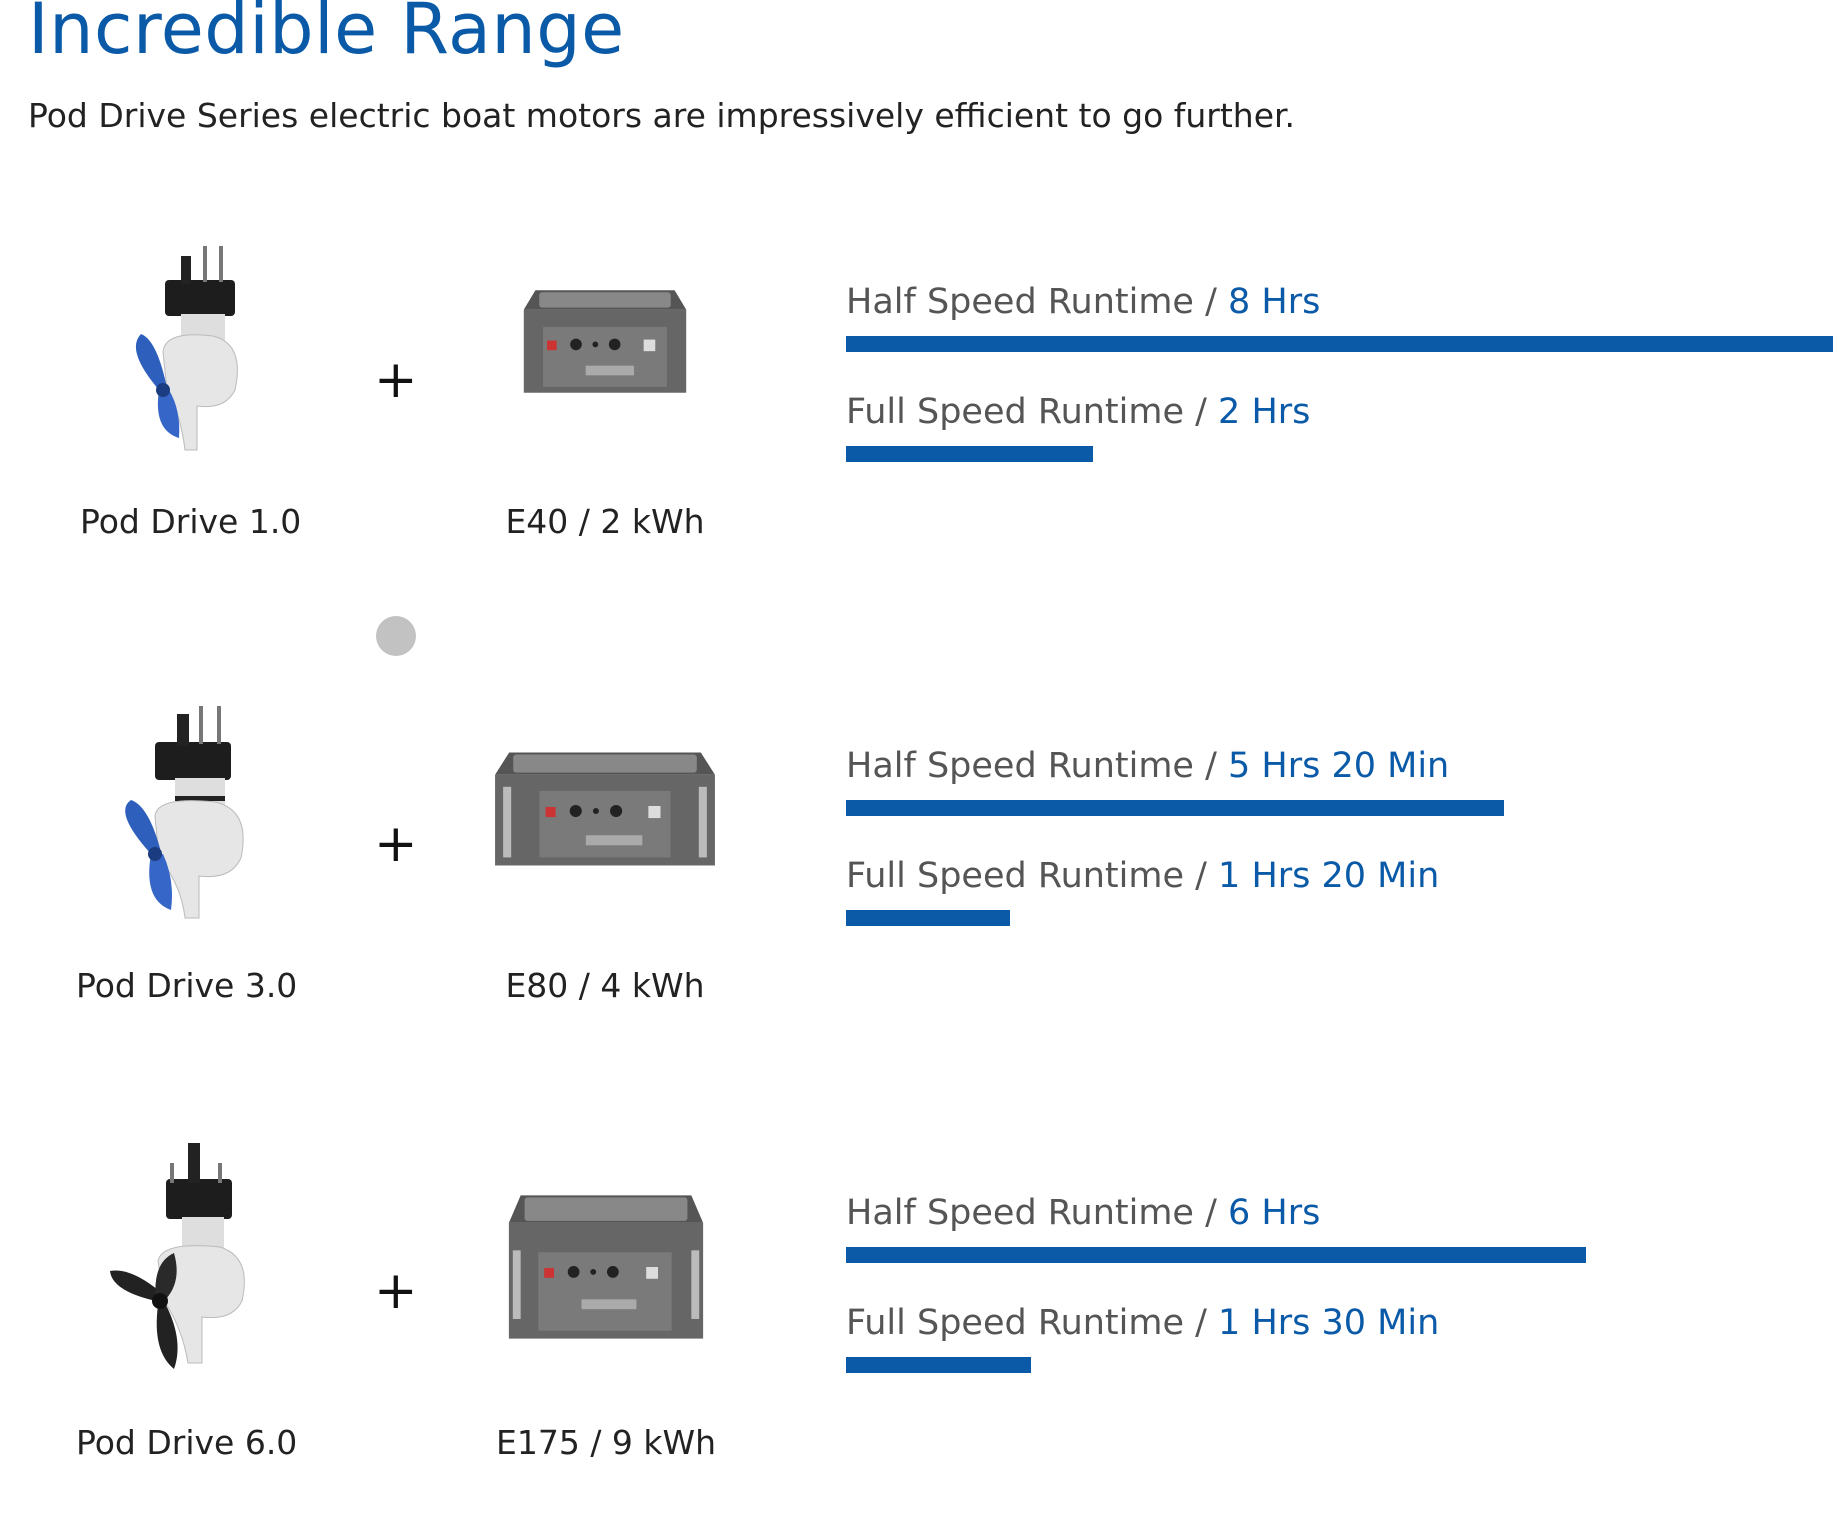 The image size is (1843, 1531). I want to click on full-speed-value: 1 Hrs 30 Min, so click(1329, 1323).